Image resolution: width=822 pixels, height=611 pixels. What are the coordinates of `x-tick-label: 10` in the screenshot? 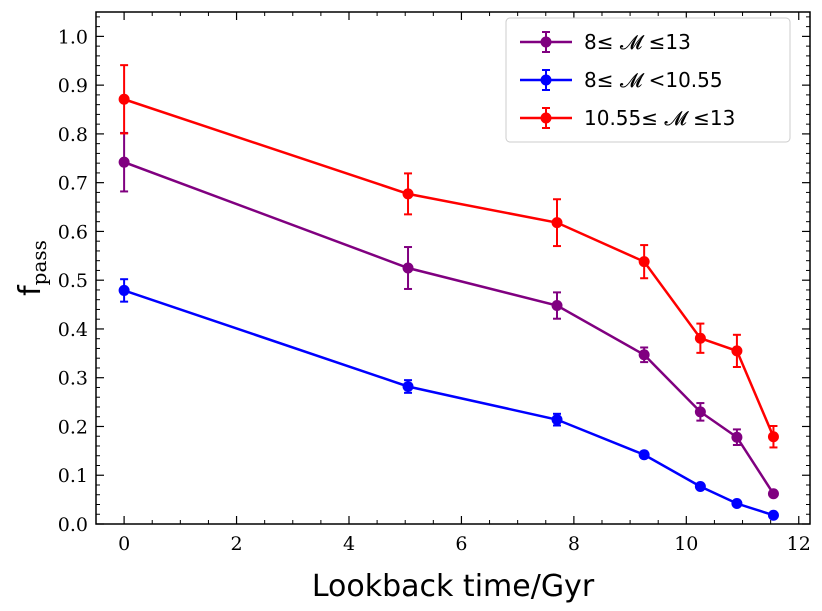 It's located at (686, 544).